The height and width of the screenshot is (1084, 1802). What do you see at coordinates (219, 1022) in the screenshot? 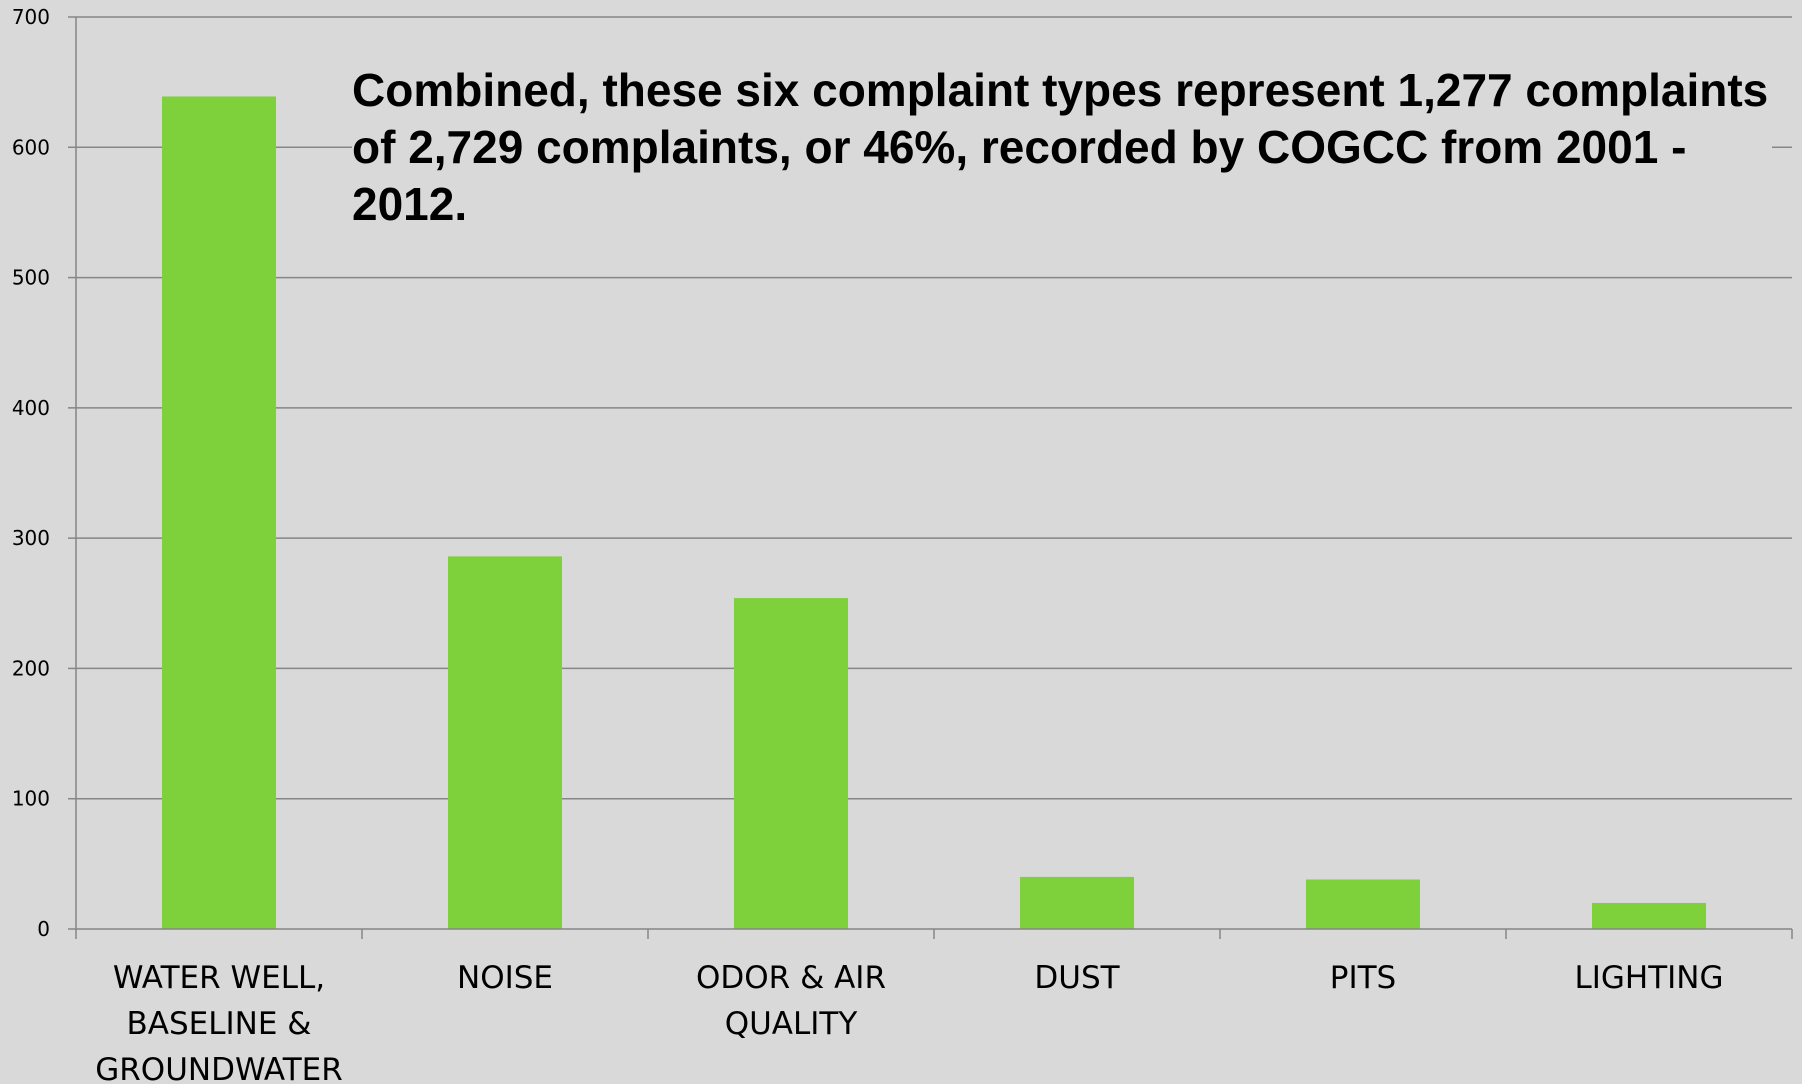
I see `x-category-label-0: WATER WELL, BASELINE & GROUNDWATER` at bounding box center [219, 1022].